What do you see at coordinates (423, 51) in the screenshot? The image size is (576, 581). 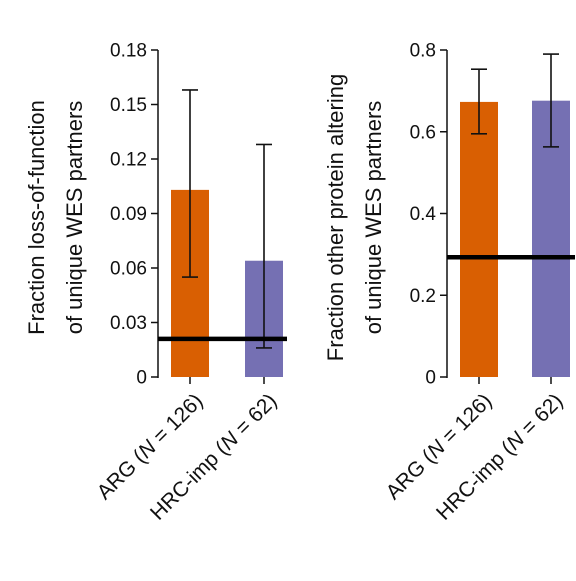 I see `y-tick-label: 0.8` at bounding box center [423, 51].